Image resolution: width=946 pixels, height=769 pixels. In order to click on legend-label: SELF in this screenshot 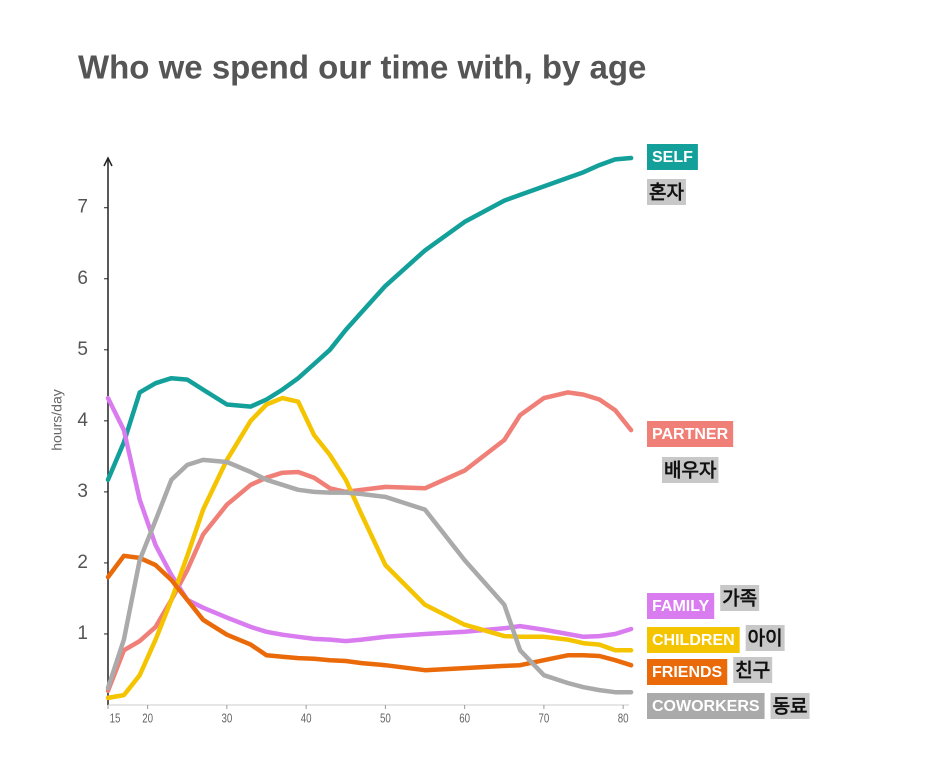, I will do `click(672, 157)`.